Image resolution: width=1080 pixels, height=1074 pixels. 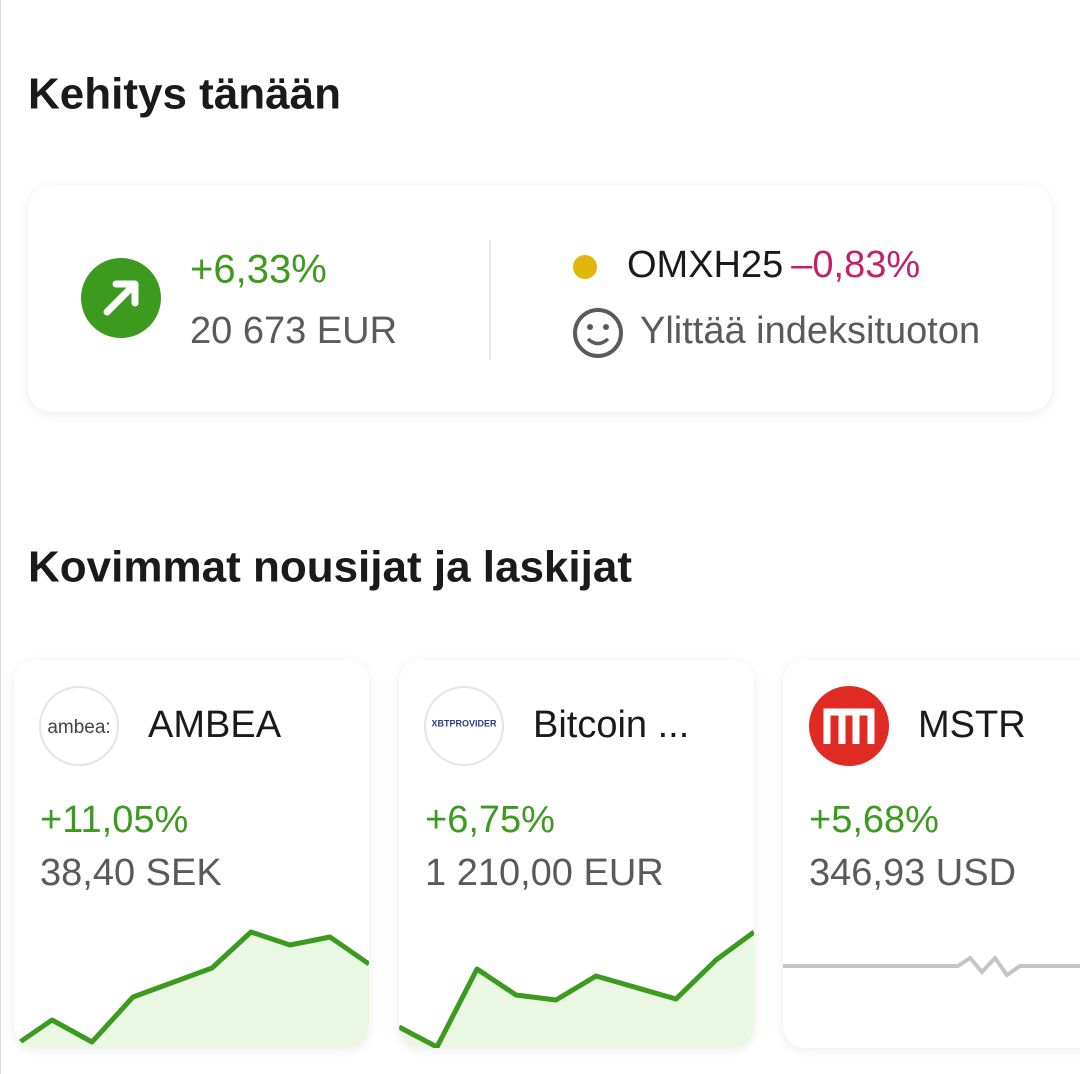 What do you see at coordinates (215, 725) in the screenshot?
I see `stock-name: AMBEA` at bounding box center [215, 725].